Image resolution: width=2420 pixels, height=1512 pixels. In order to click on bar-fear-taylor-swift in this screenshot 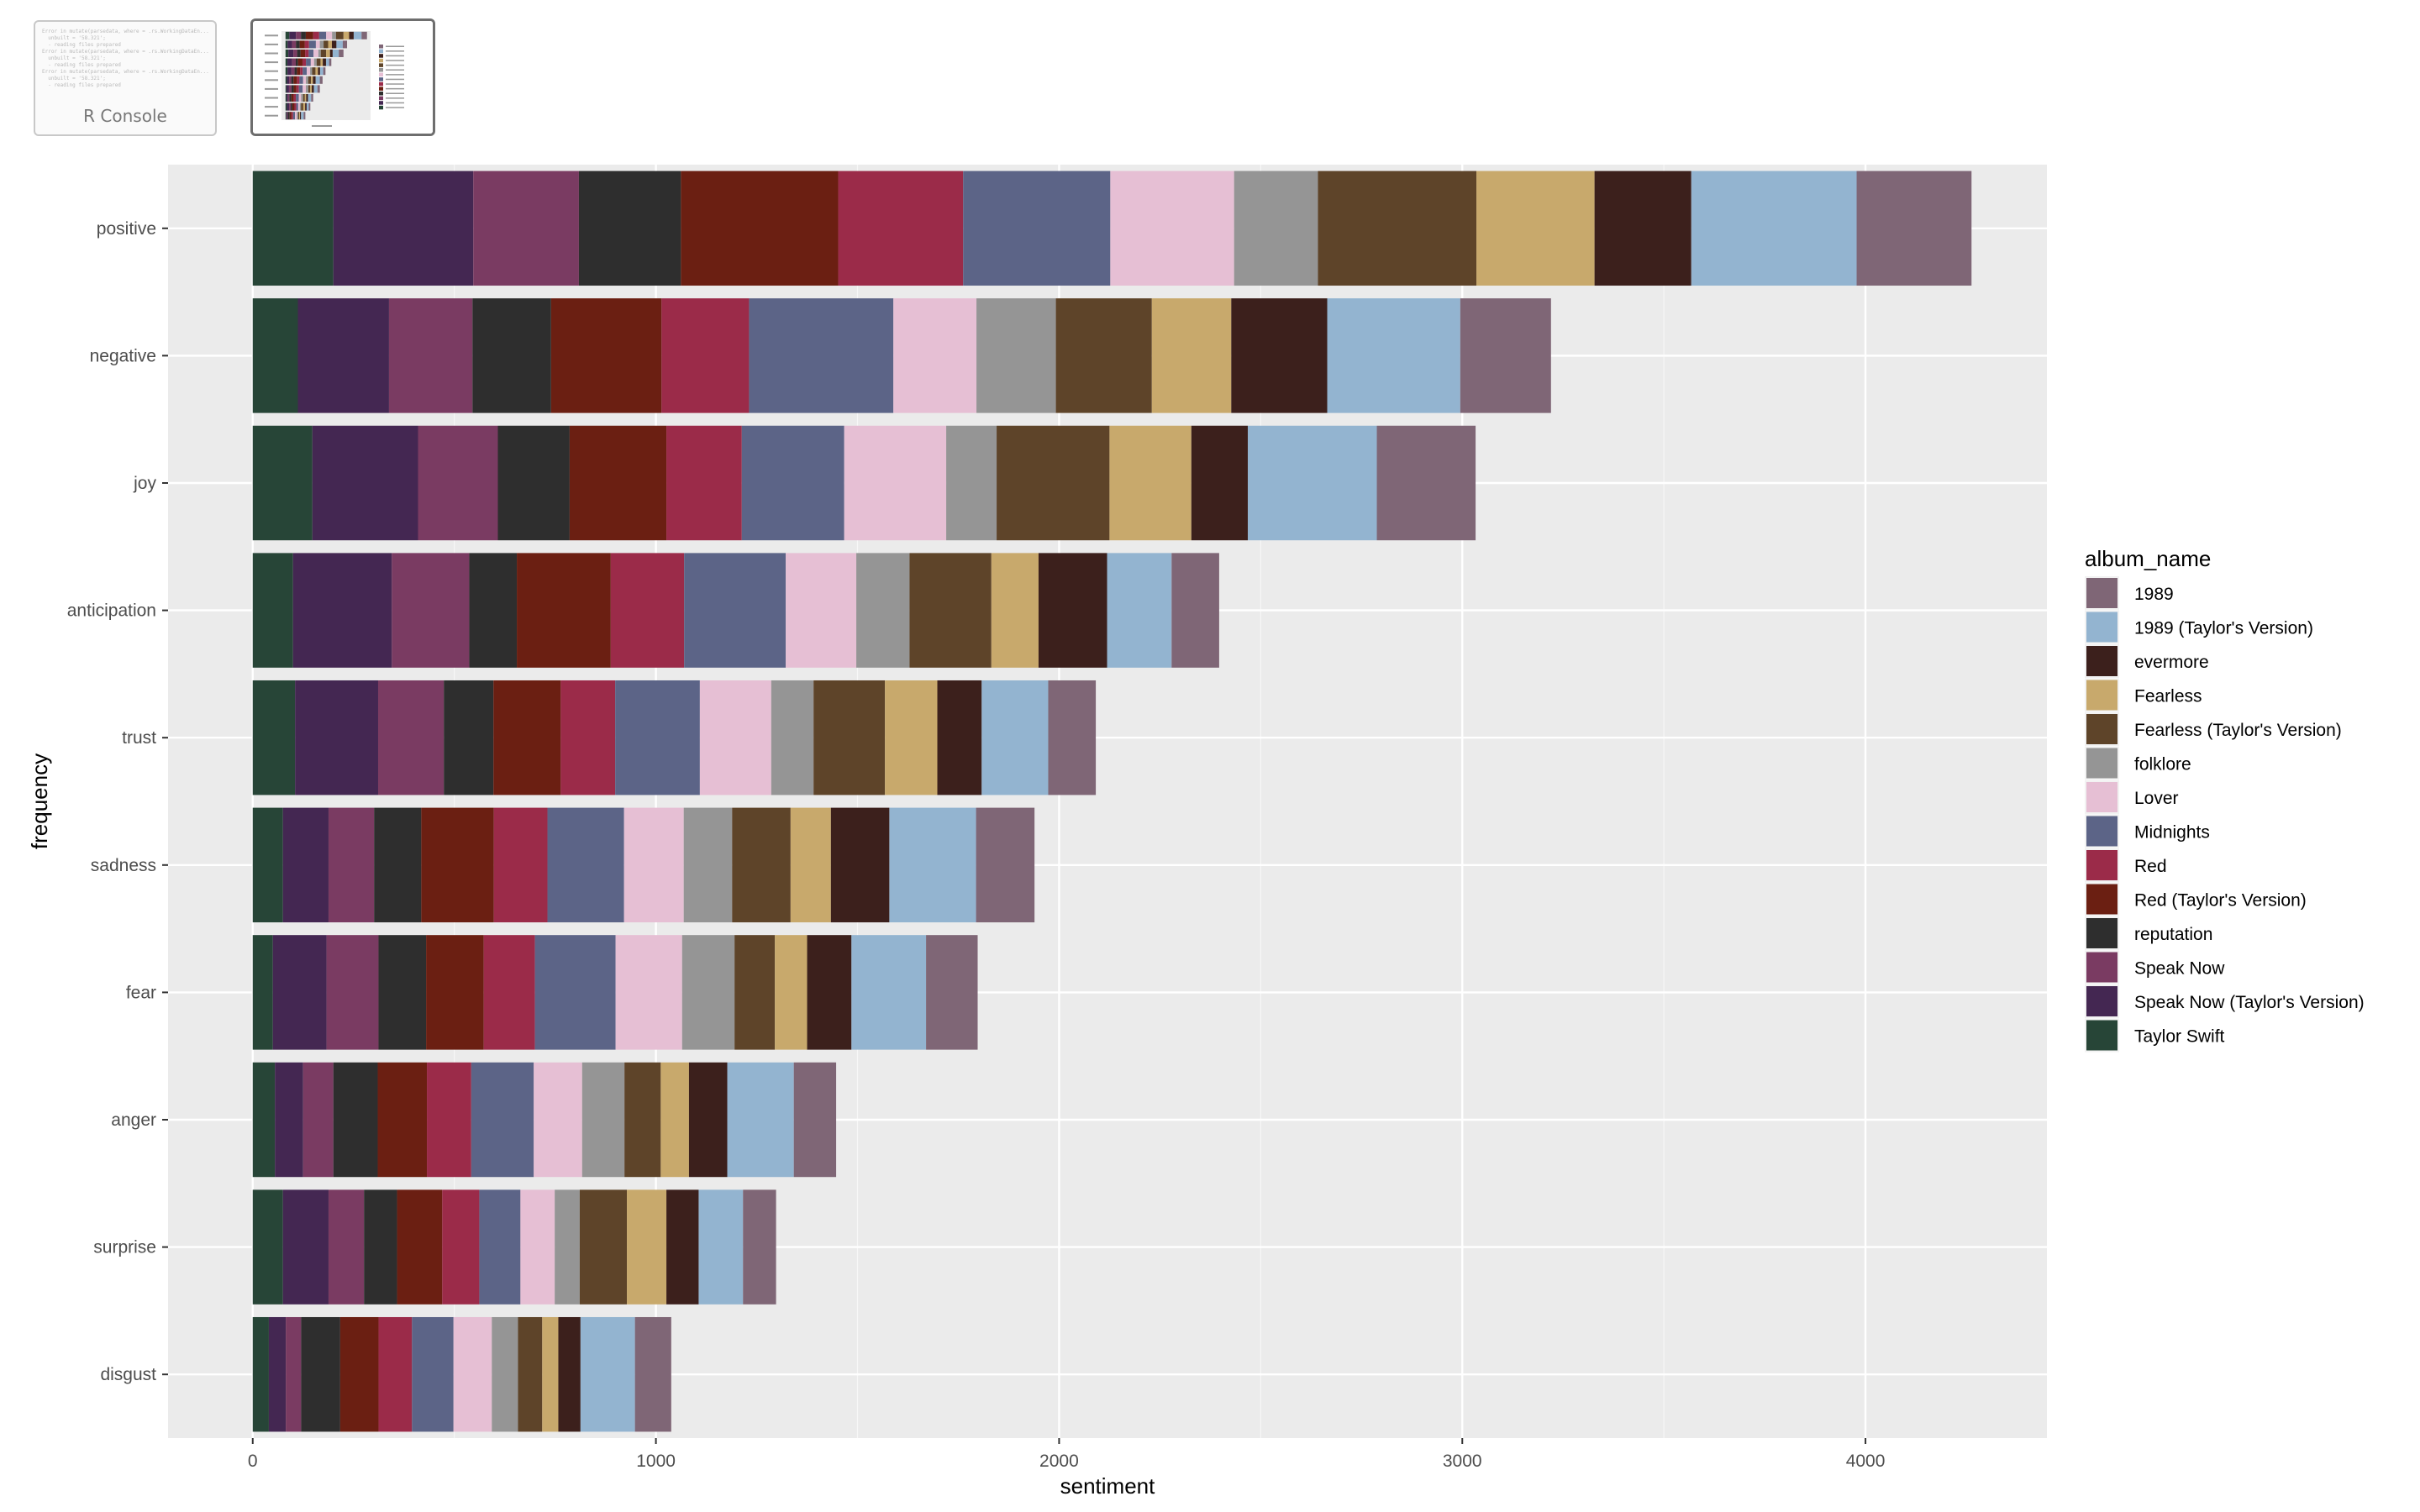, I will do `click(262, 992)`.